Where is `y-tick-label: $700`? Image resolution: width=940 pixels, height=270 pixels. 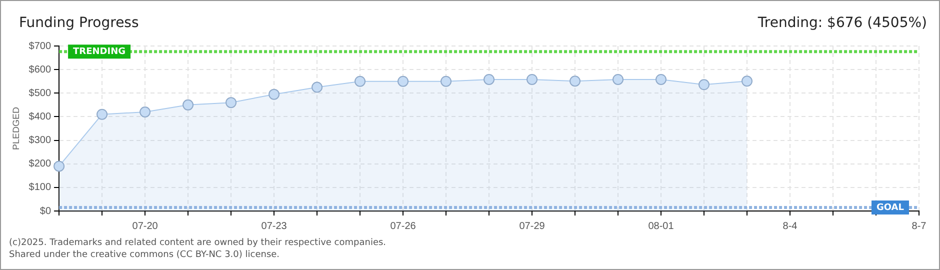
y-tick-label: $700 is located at coordinates (40, 46).